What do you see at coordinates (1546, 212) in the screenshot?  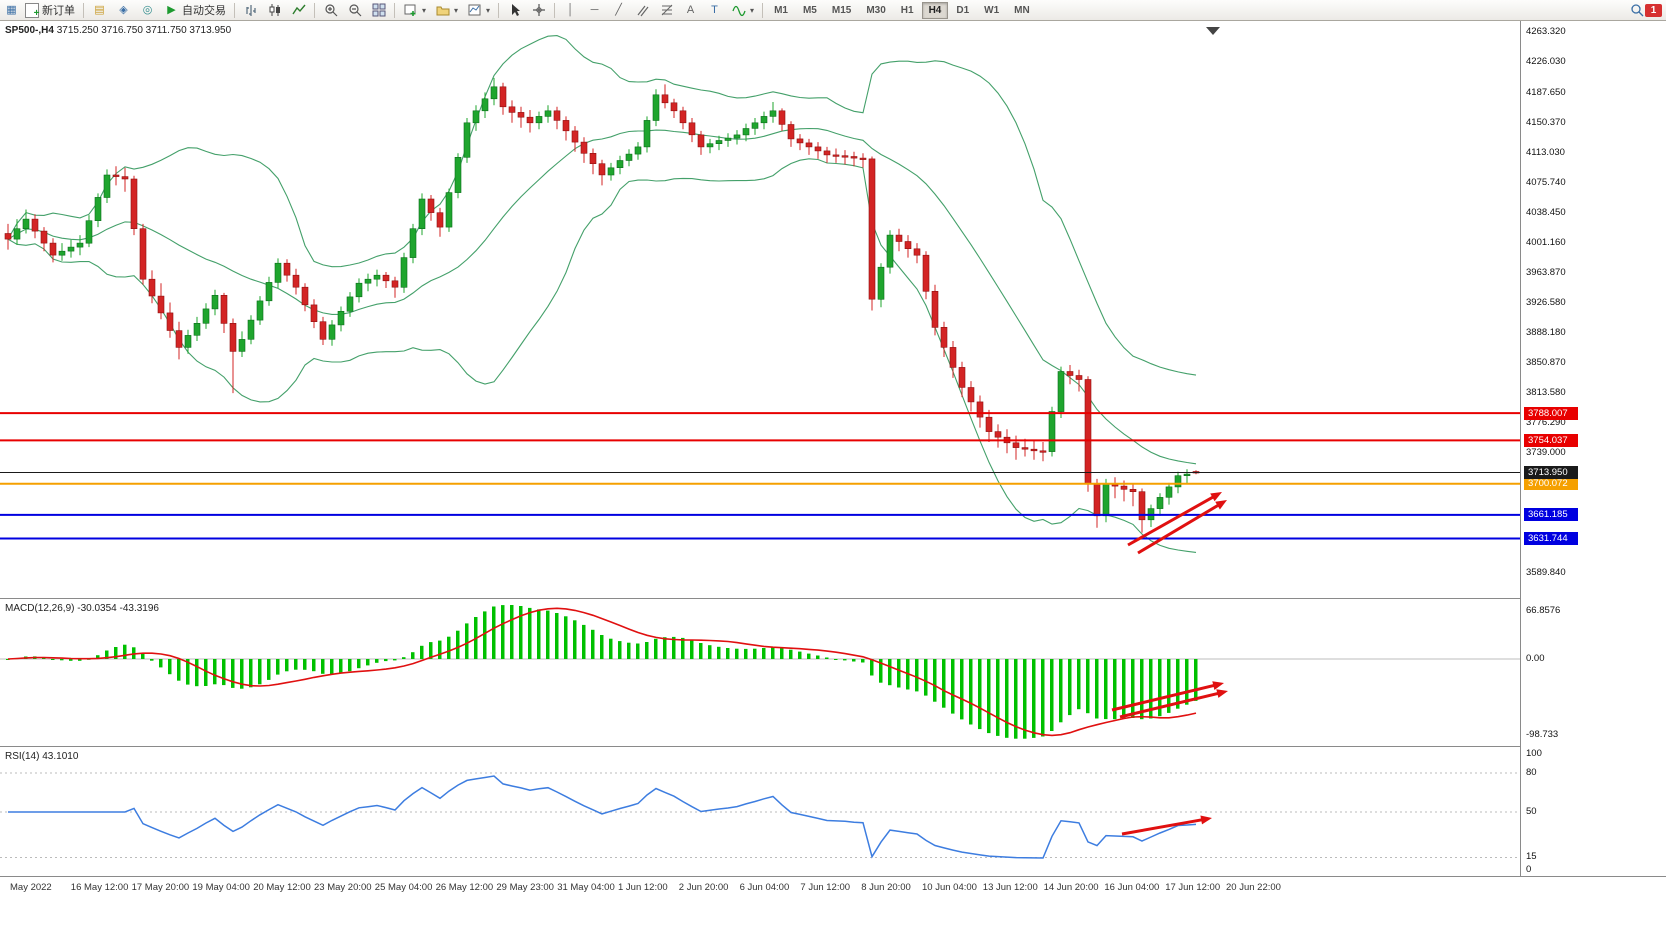 I see `price-tick: 4038.450` at bounding box center [1546, 212].